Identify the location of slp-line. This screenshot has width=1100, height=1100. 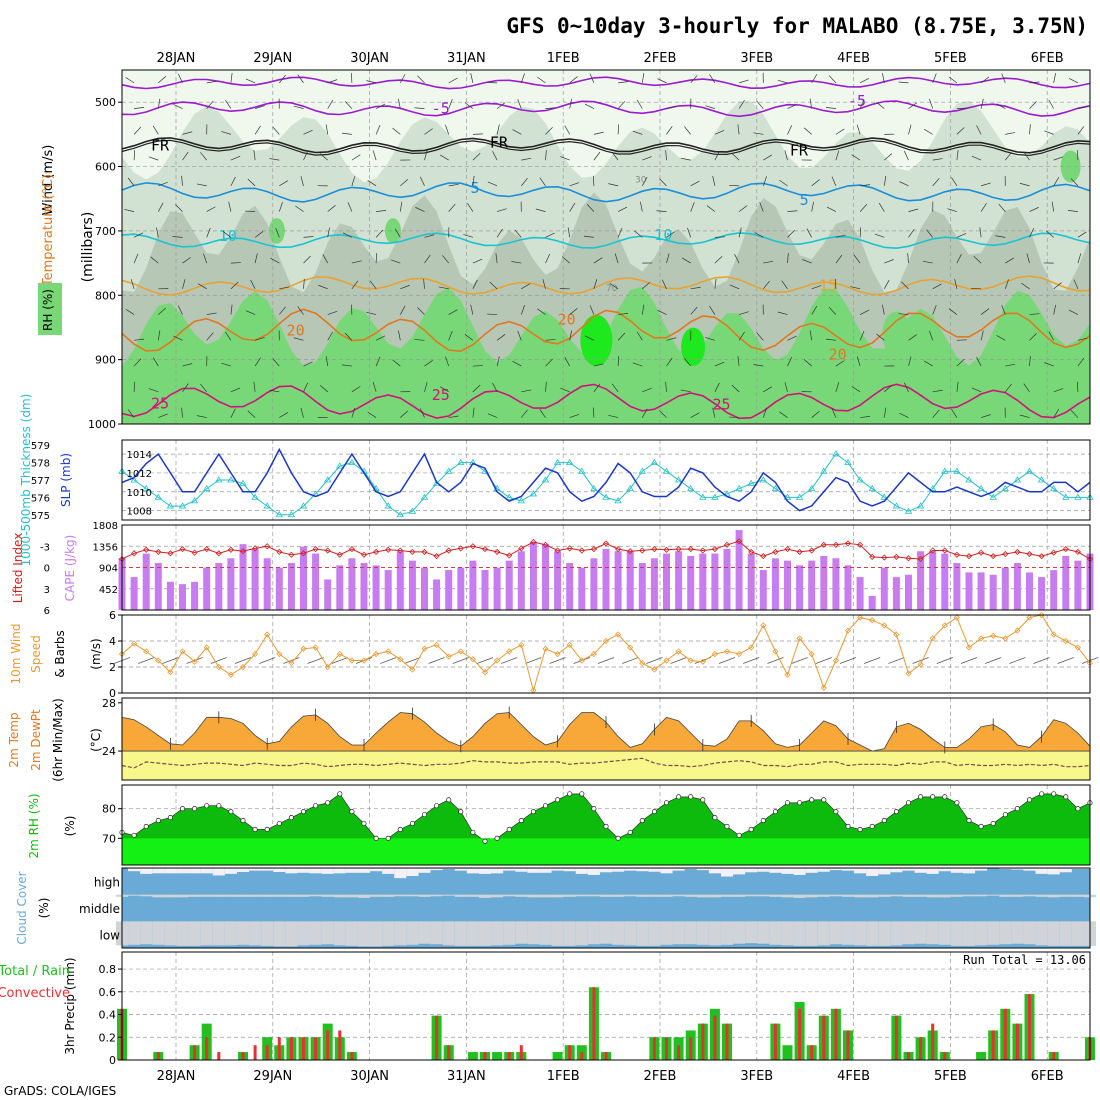
(606, 479).